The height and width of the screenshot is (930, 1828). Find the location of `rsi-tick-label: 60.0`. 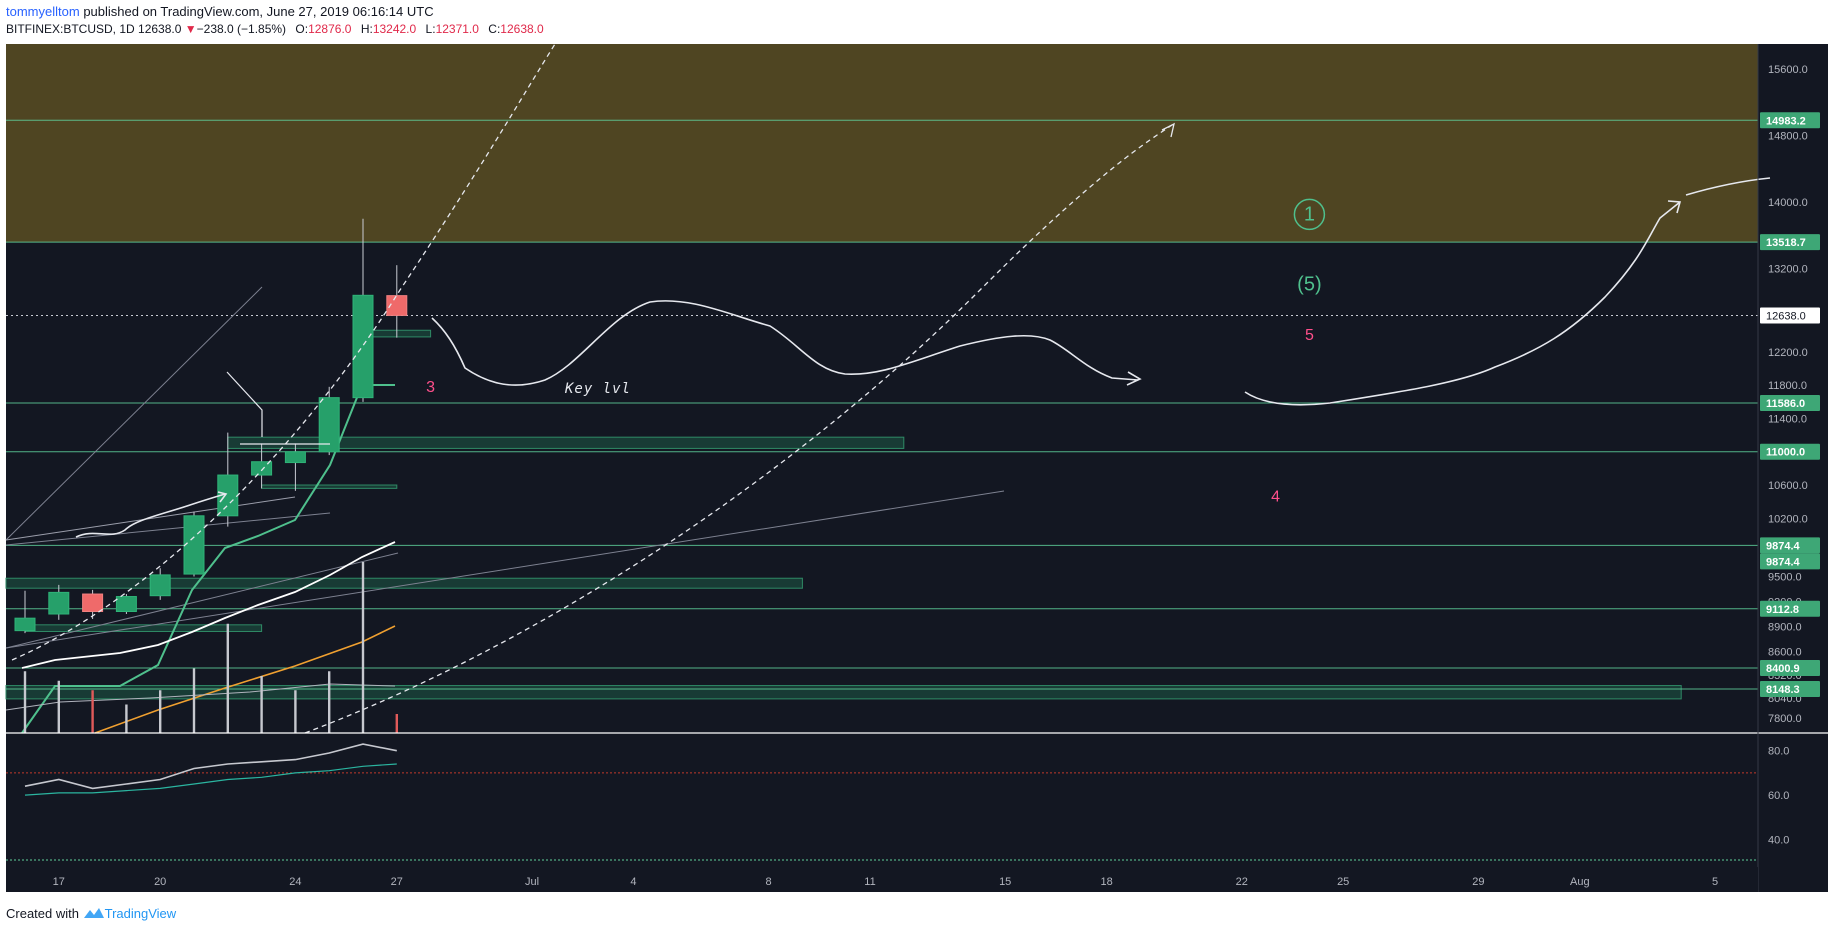

rsi-tick-label: 60.0 is located at coordinates (1778, 796).